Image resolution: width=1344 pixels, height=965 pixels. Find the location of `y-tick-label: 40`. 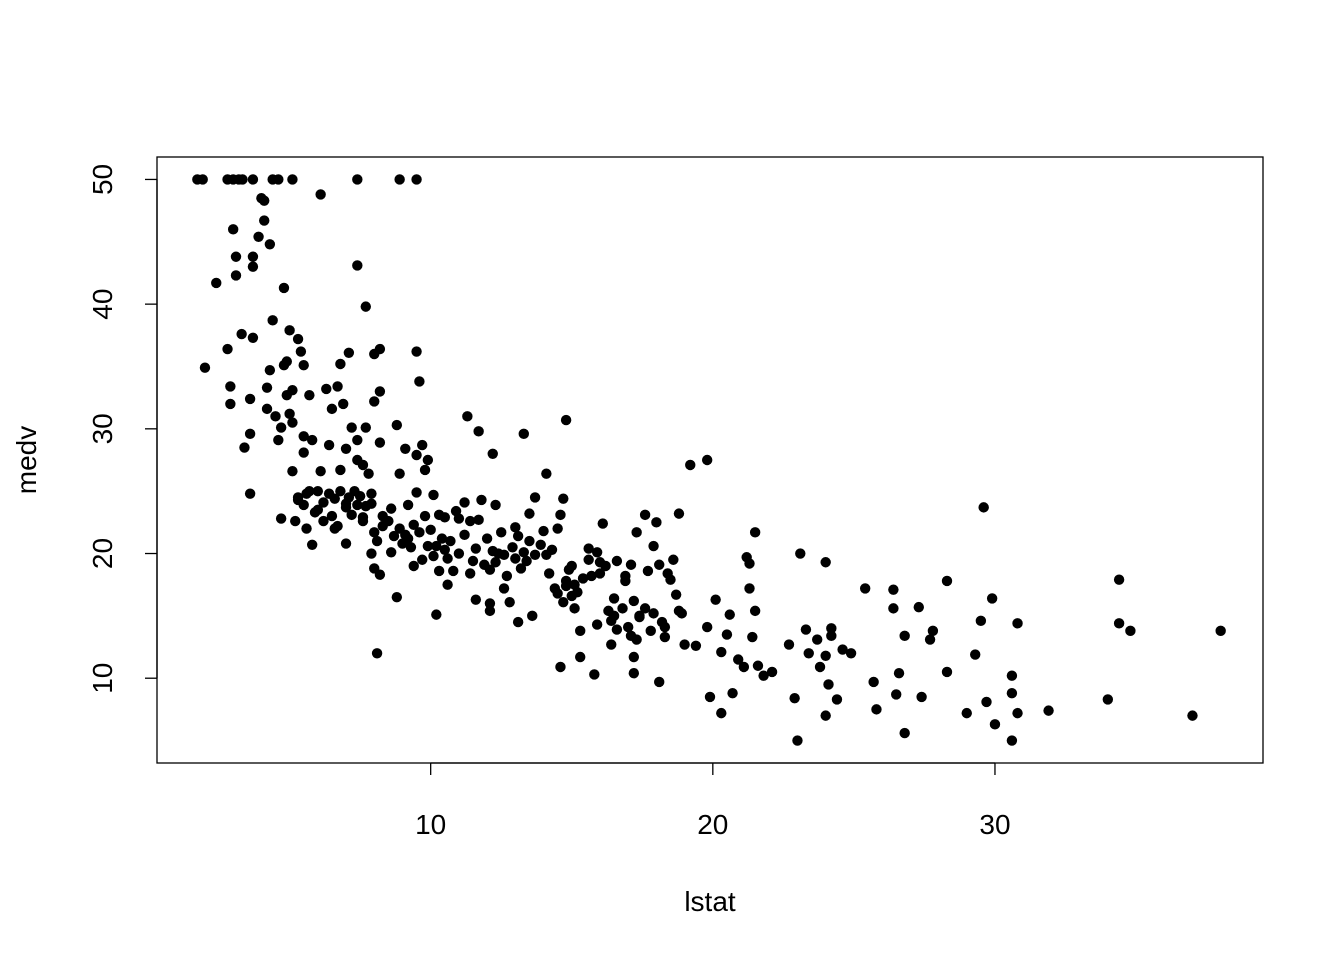

y-tick-label: 40 is located at coordinates (102, 304).